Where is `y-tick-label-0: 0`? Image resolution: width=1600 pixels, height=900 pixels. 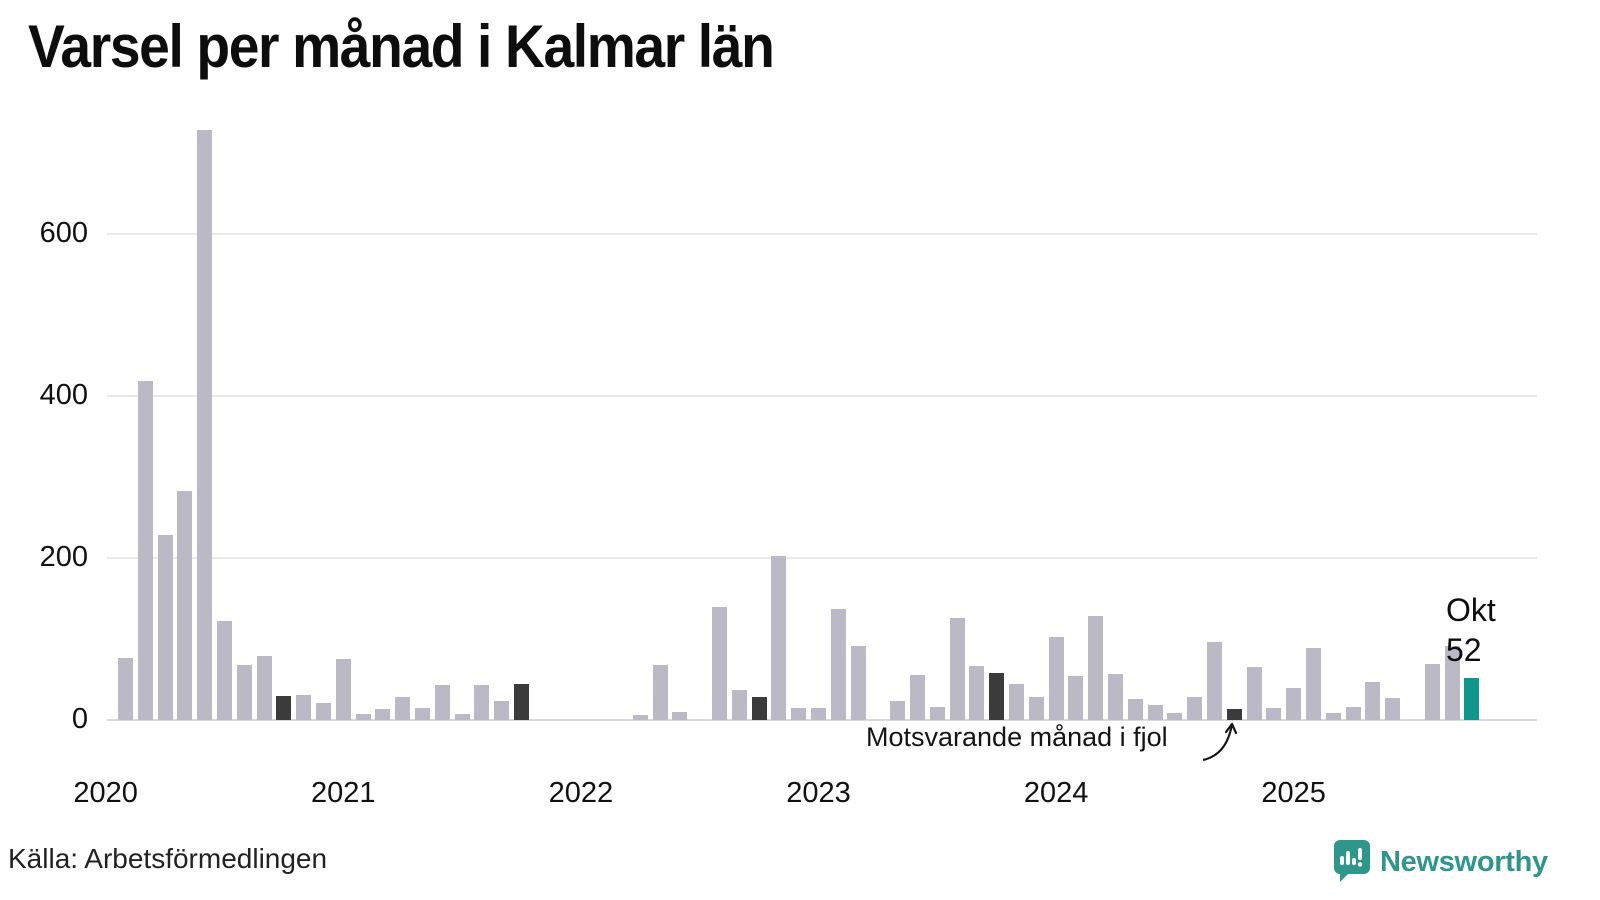 y-tick-label-0: 0 is located at coordinates (79, 719).